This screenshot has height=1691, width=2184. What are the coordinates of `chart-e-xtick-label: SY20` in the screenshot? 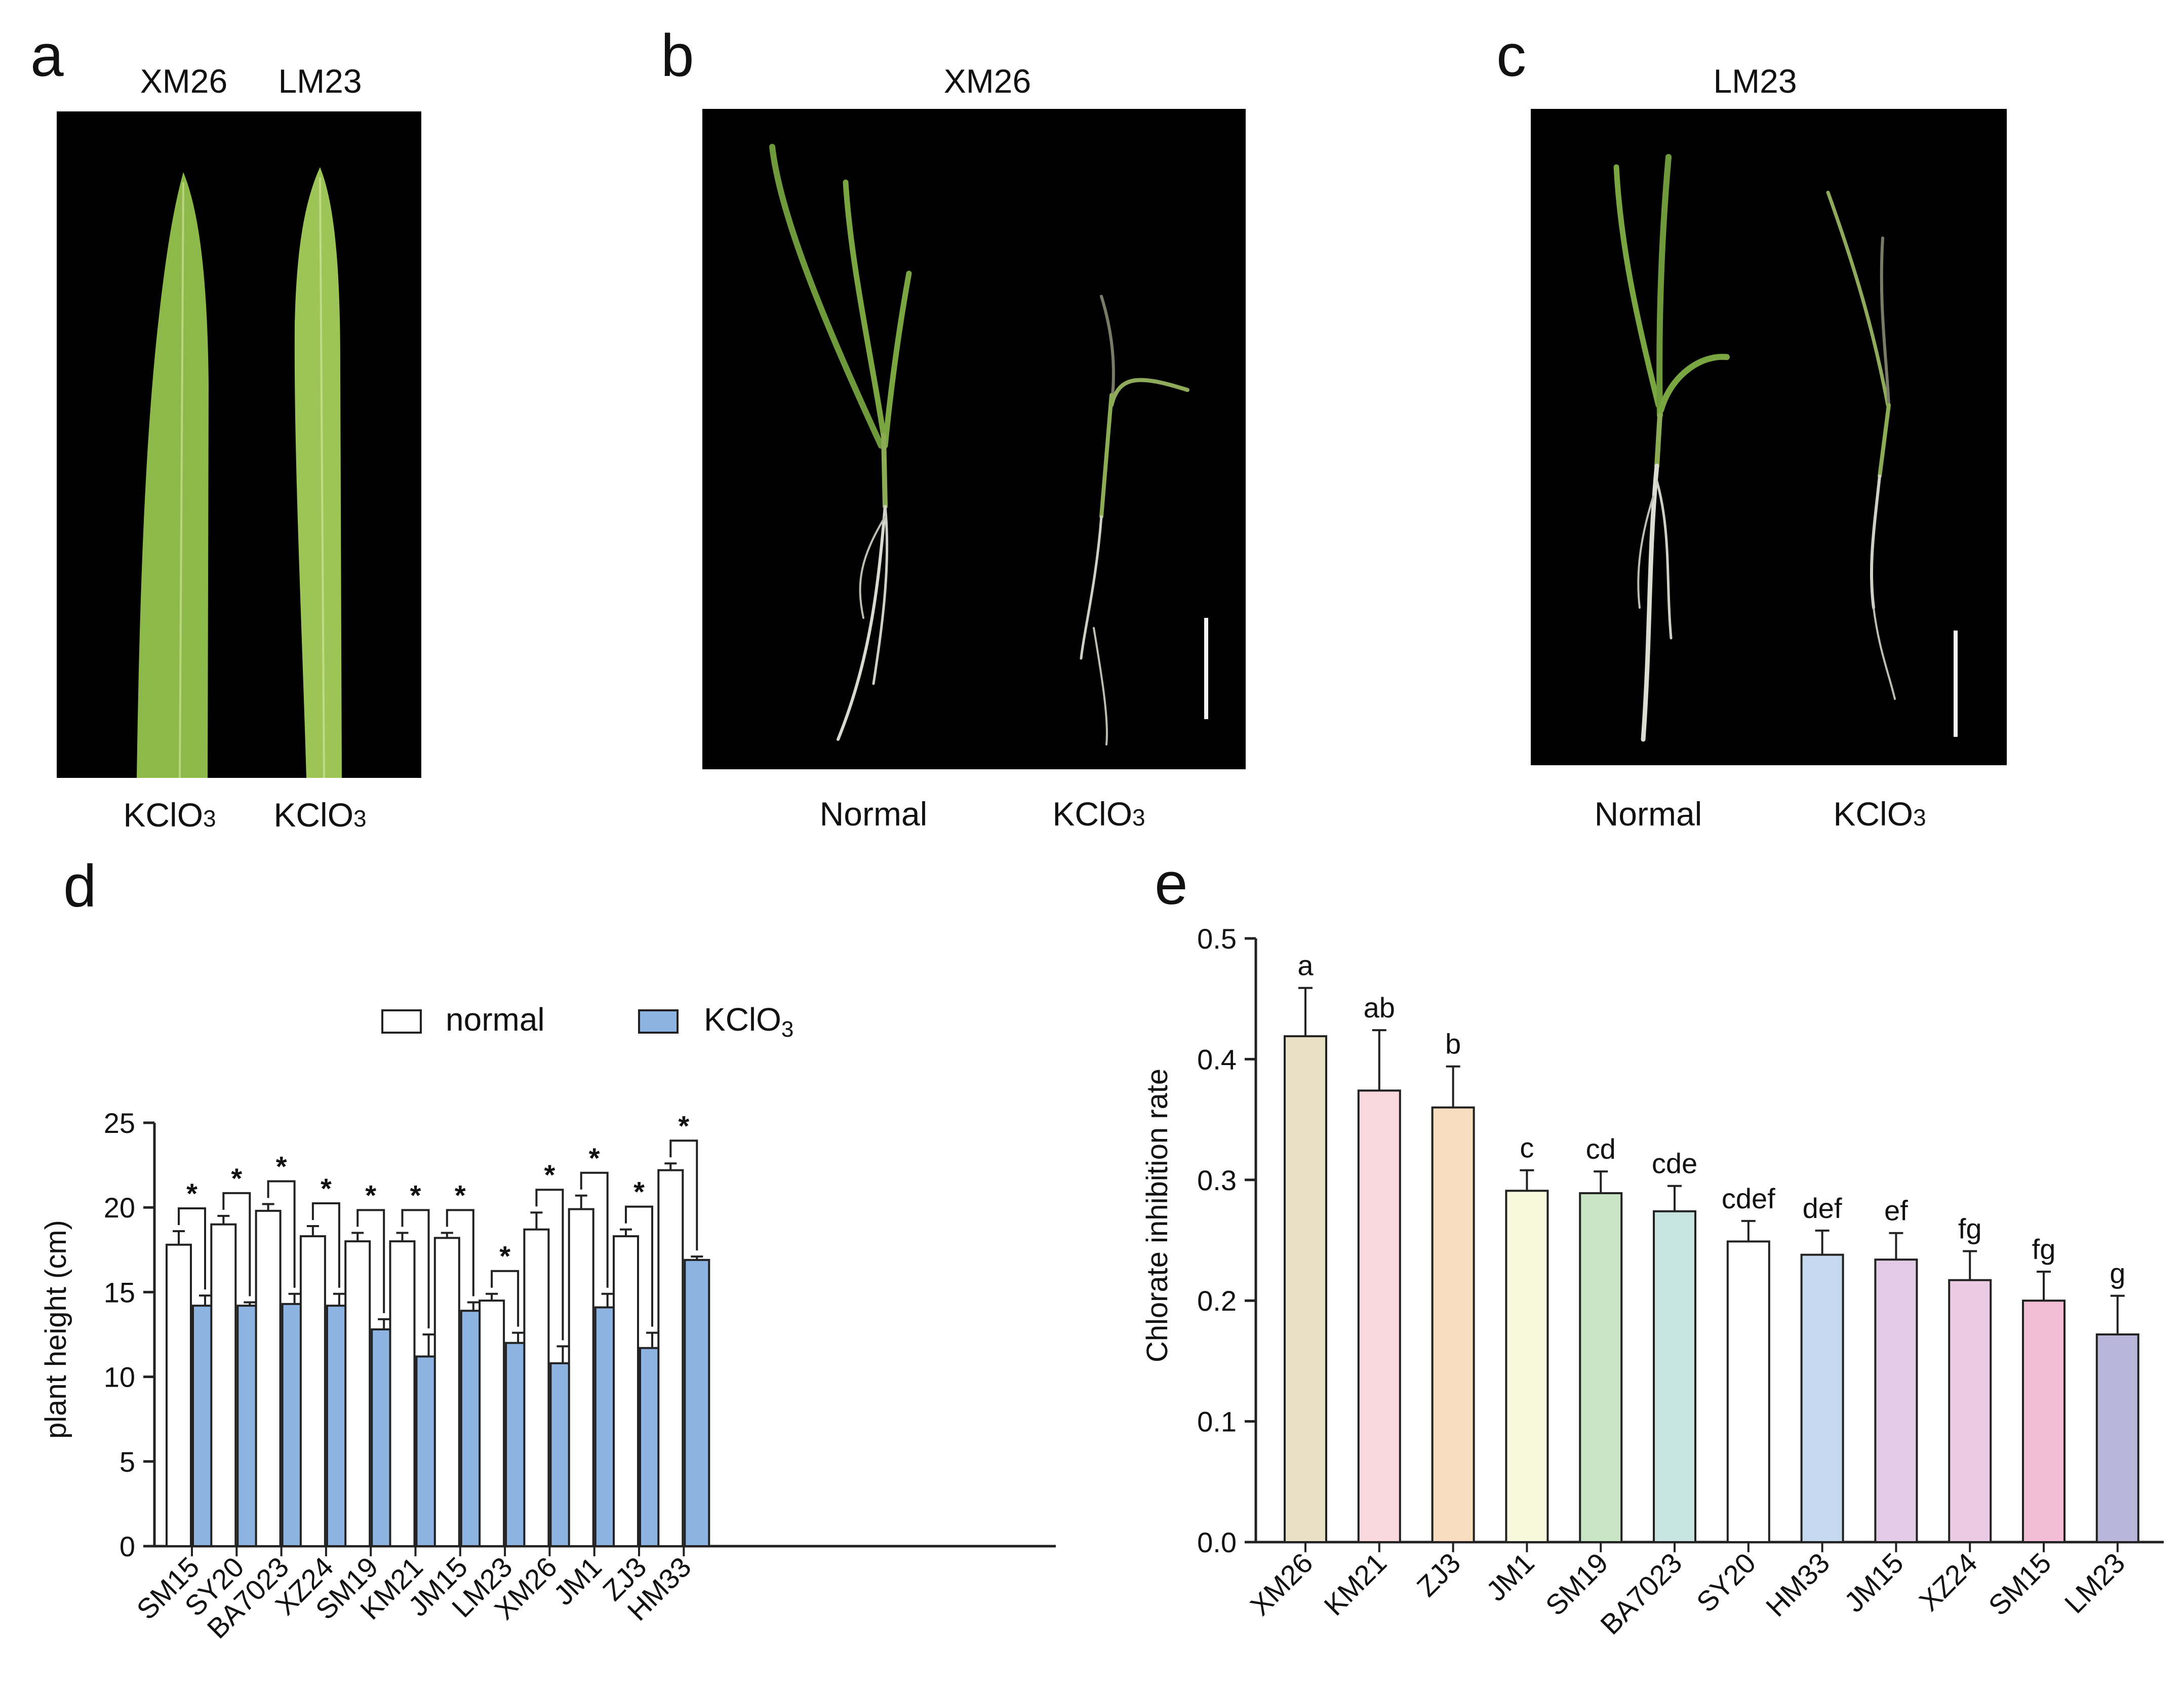 It's located at (1726, 1582).